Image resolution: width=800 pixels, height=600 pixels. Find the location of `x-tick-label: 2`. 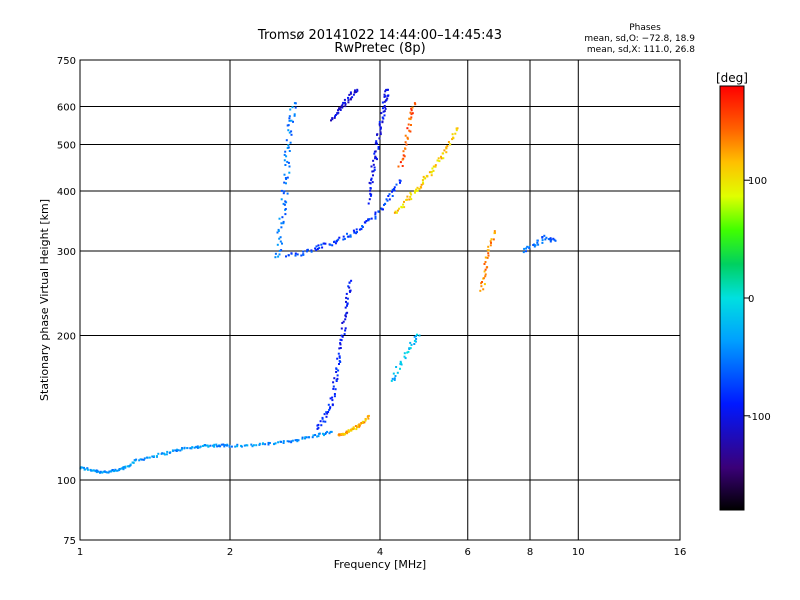

x-tick-label: 2 is located at coordinates (230, 552).